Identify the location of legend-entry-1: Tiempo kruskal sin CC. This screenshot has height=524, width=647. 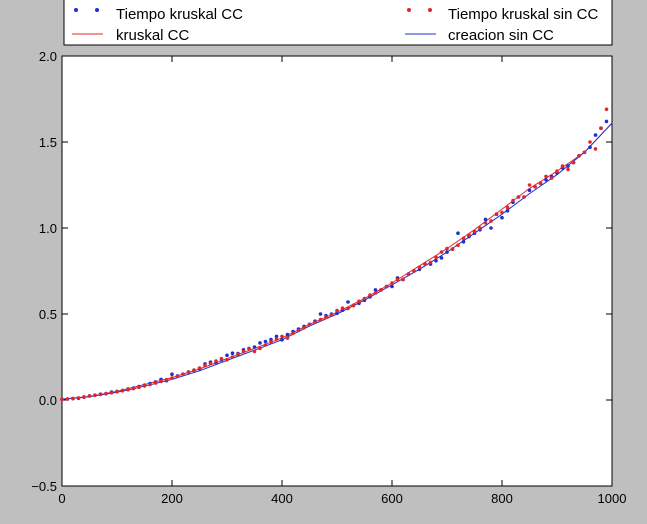
(502, 14).